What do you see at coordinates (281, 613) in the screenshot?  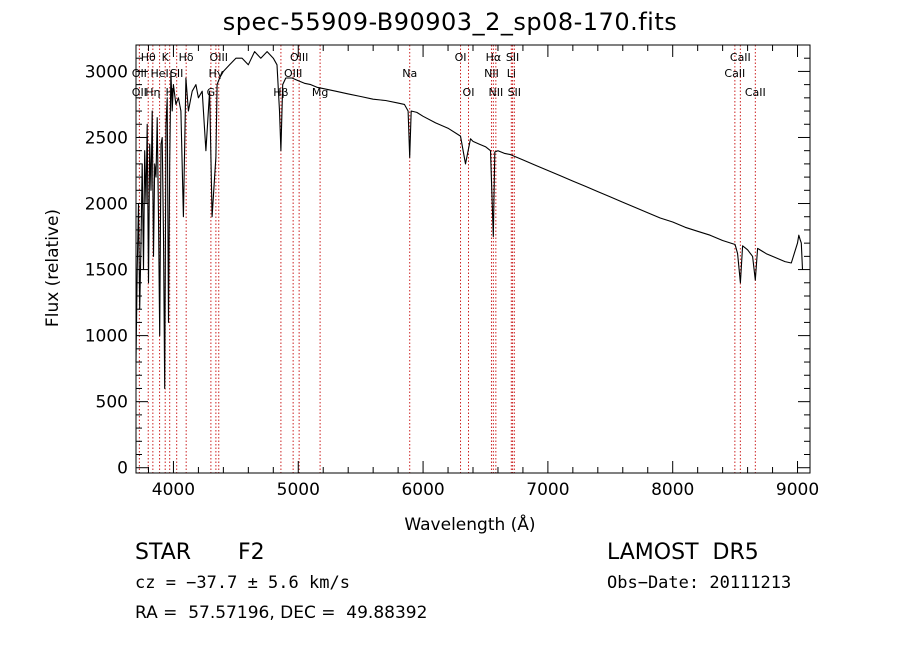 I see `ra-dec: RA = 57.57196, DEC = 49.88392` at bounding box center [281, 613].